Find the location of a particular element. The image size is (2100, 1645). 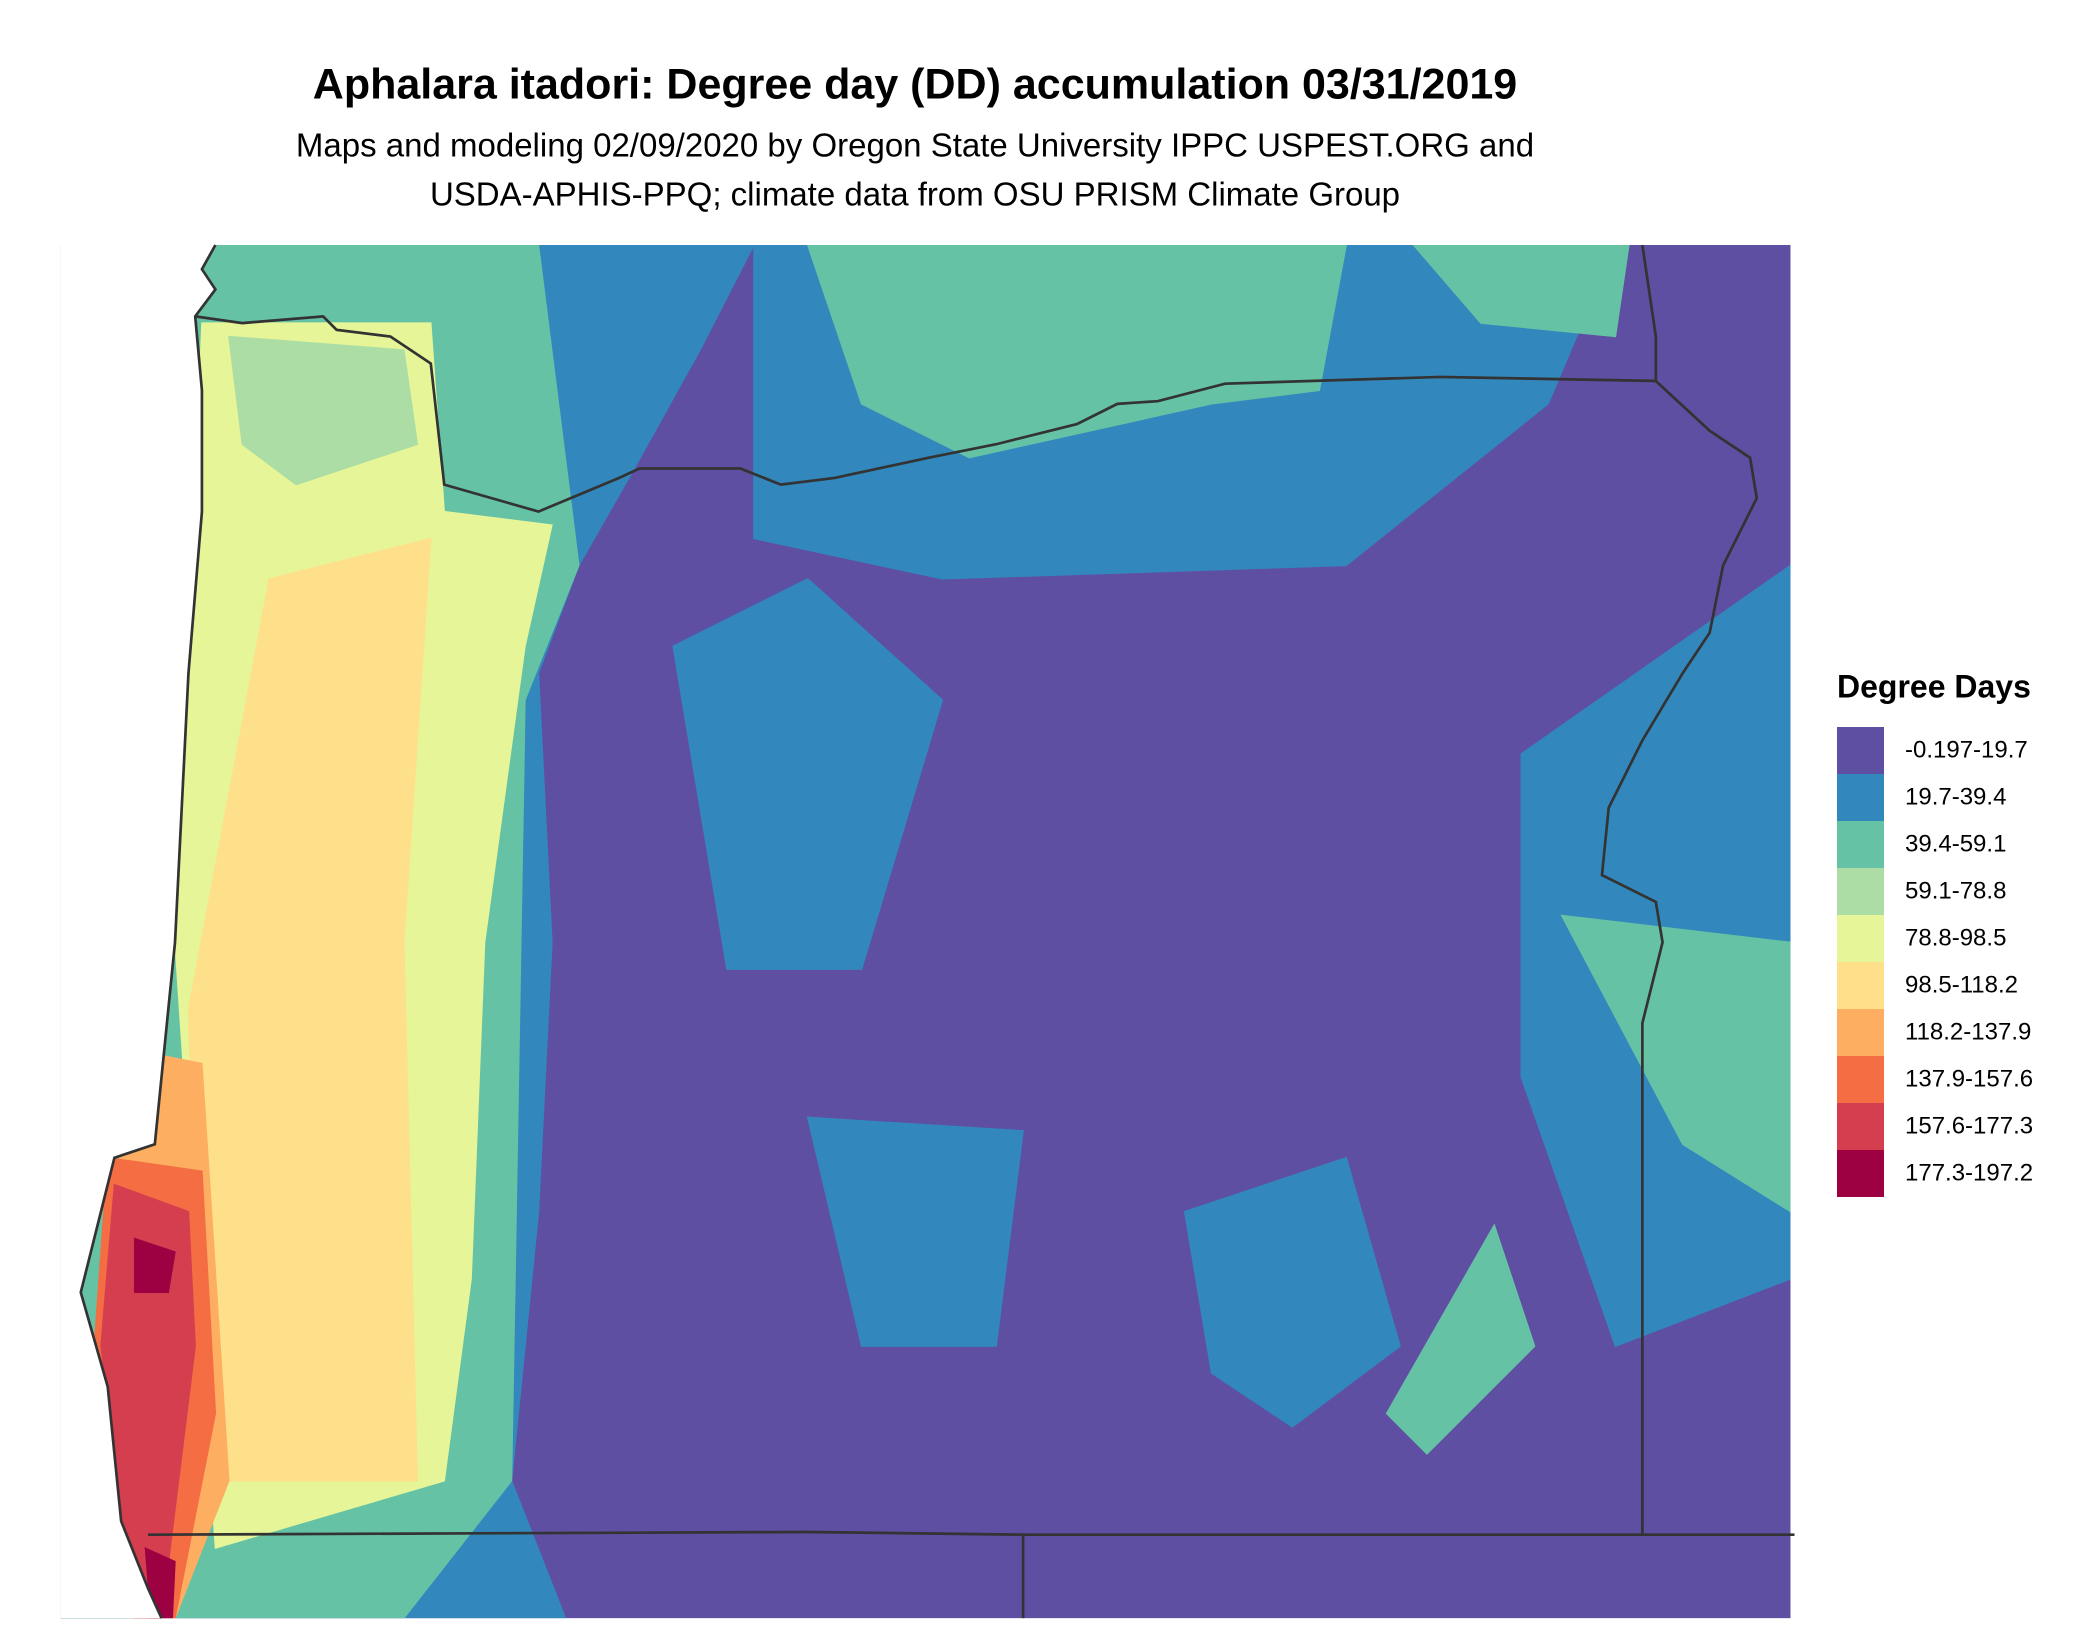

legend-label: -0.197-19.7 is located at coordinates (1966, 749).